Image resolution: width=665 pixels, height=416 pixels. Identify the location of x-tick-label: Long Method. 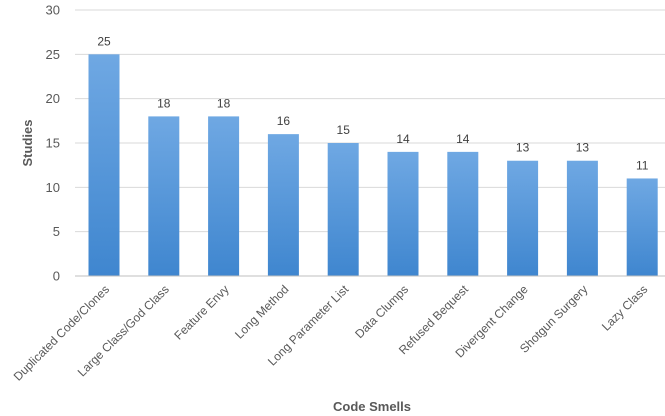
(261, 311).